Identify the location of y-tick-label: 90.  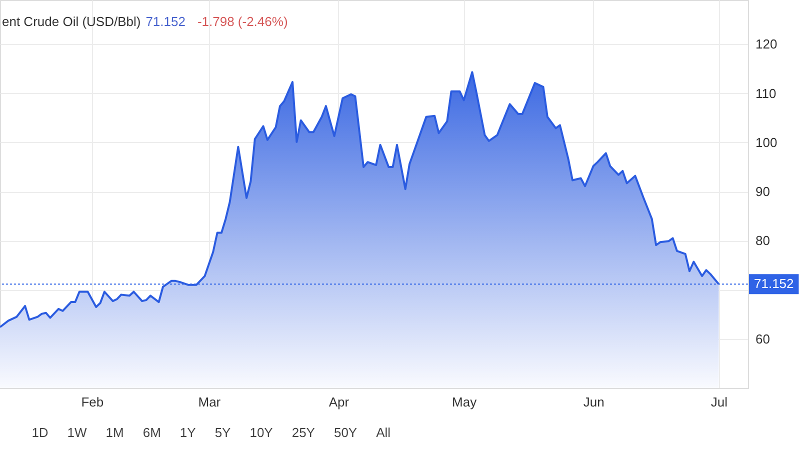
(763, 192).